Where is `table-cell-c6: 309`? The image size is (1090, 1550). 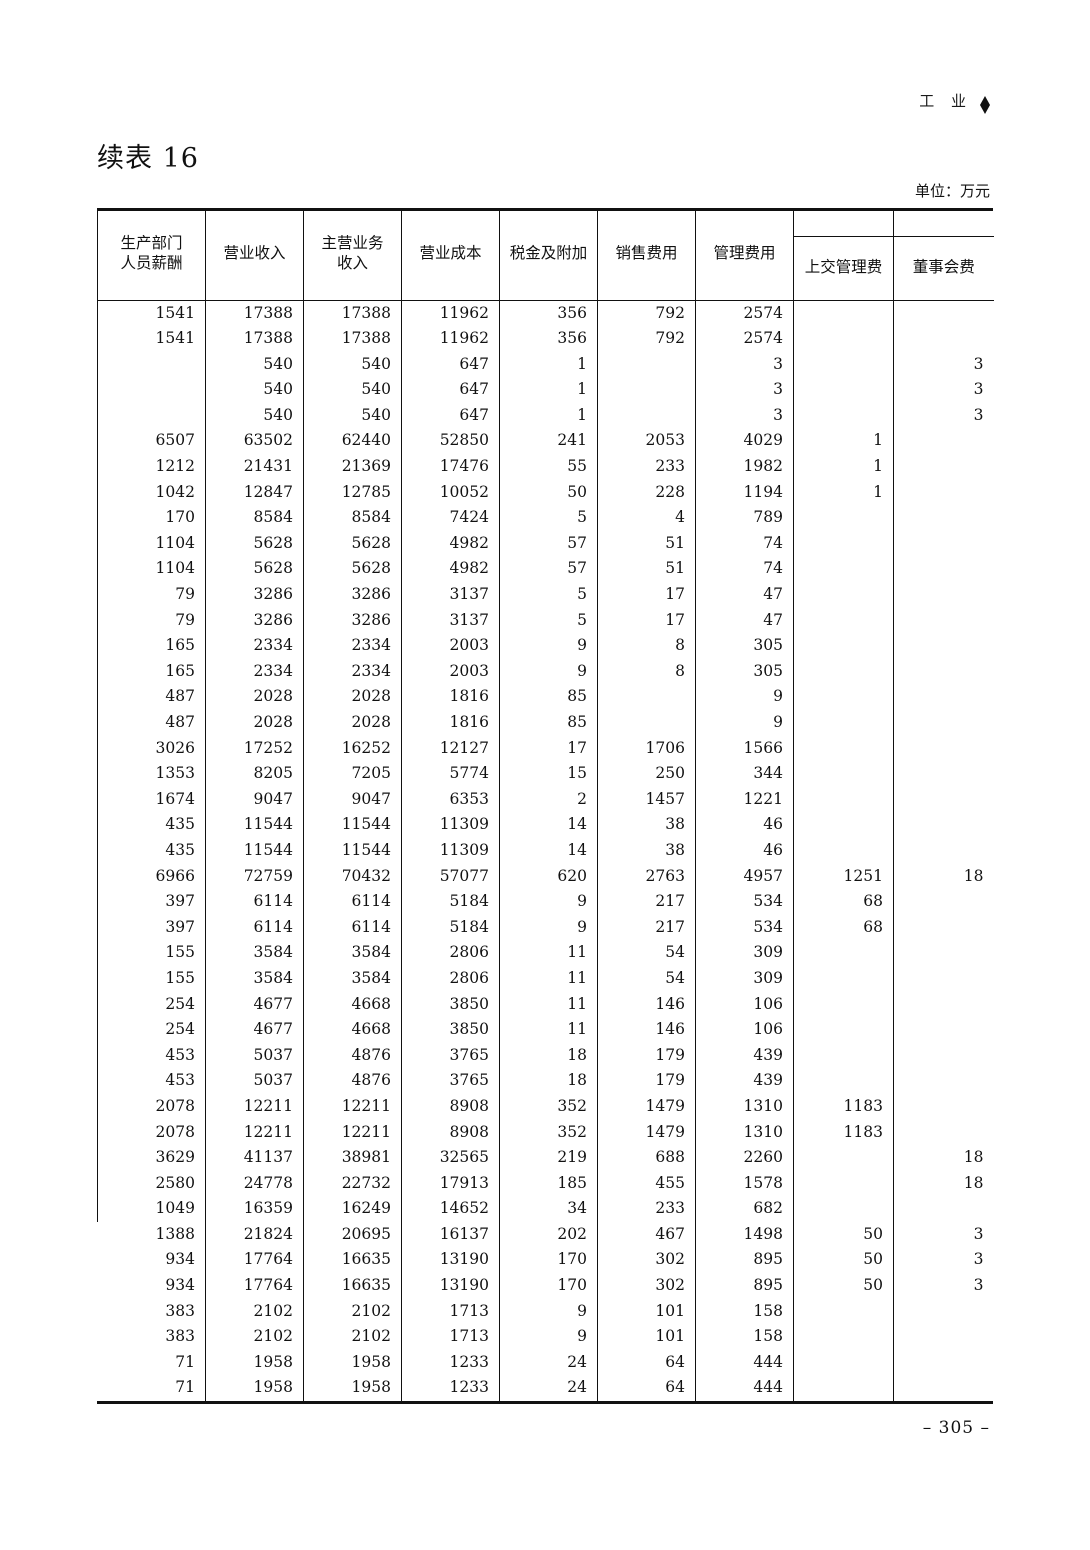 table-cell-c6: 309 is located at coordinates (744, 953).